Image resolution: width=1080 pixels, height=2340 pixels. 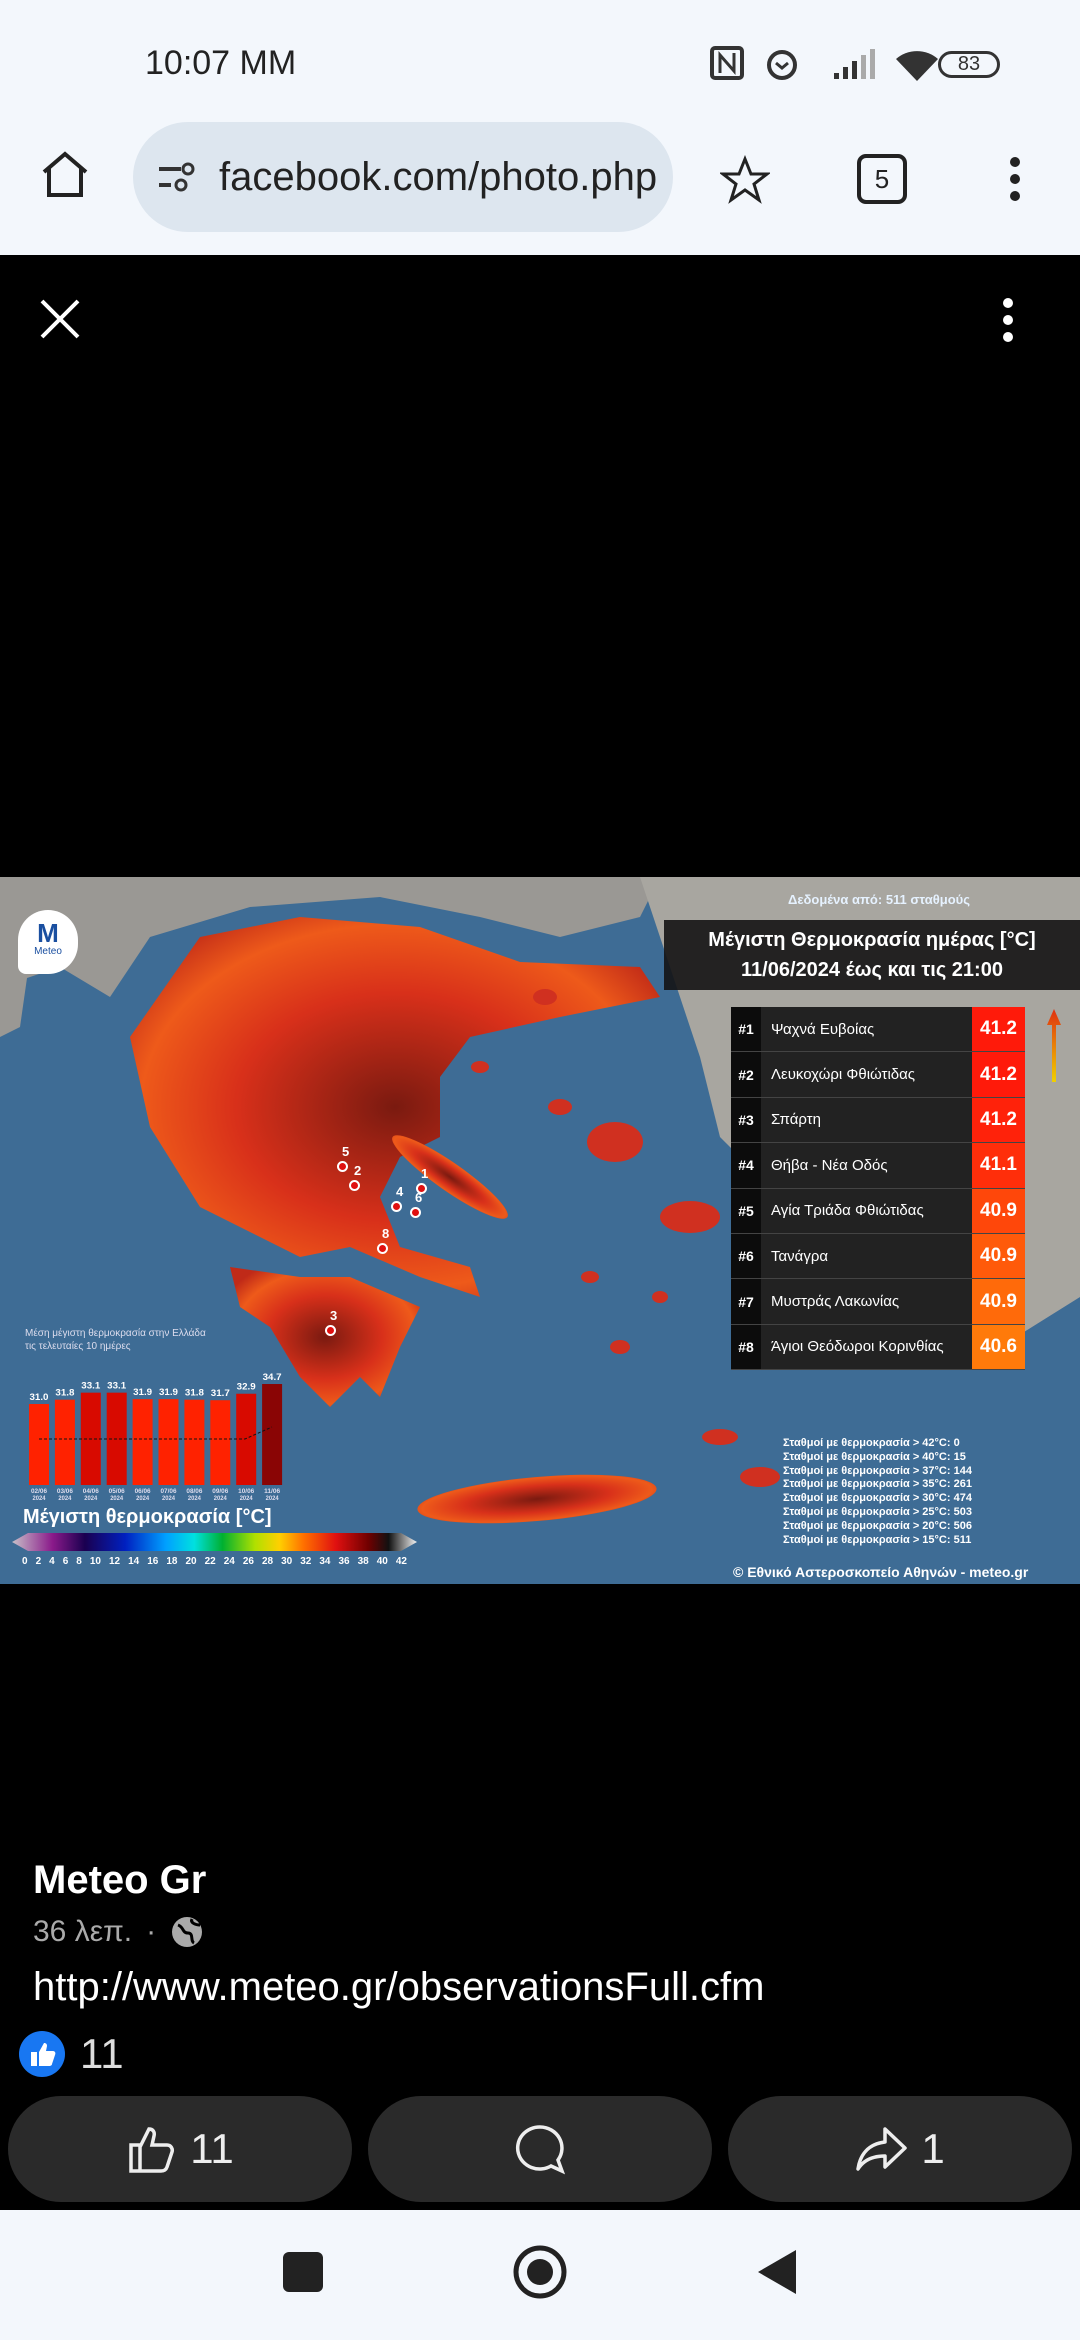 What do you see at coordinates (168, 1392) in the screenshot?
I see `bar-label: 31.9` at bounding box center [168, 1392].